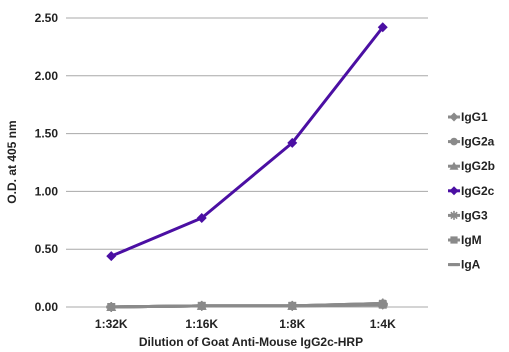  What do you see at coordinates (47, 191) in the screenshot?
I see `y-tick-label: 1.00` at bounding box center [47, 191].